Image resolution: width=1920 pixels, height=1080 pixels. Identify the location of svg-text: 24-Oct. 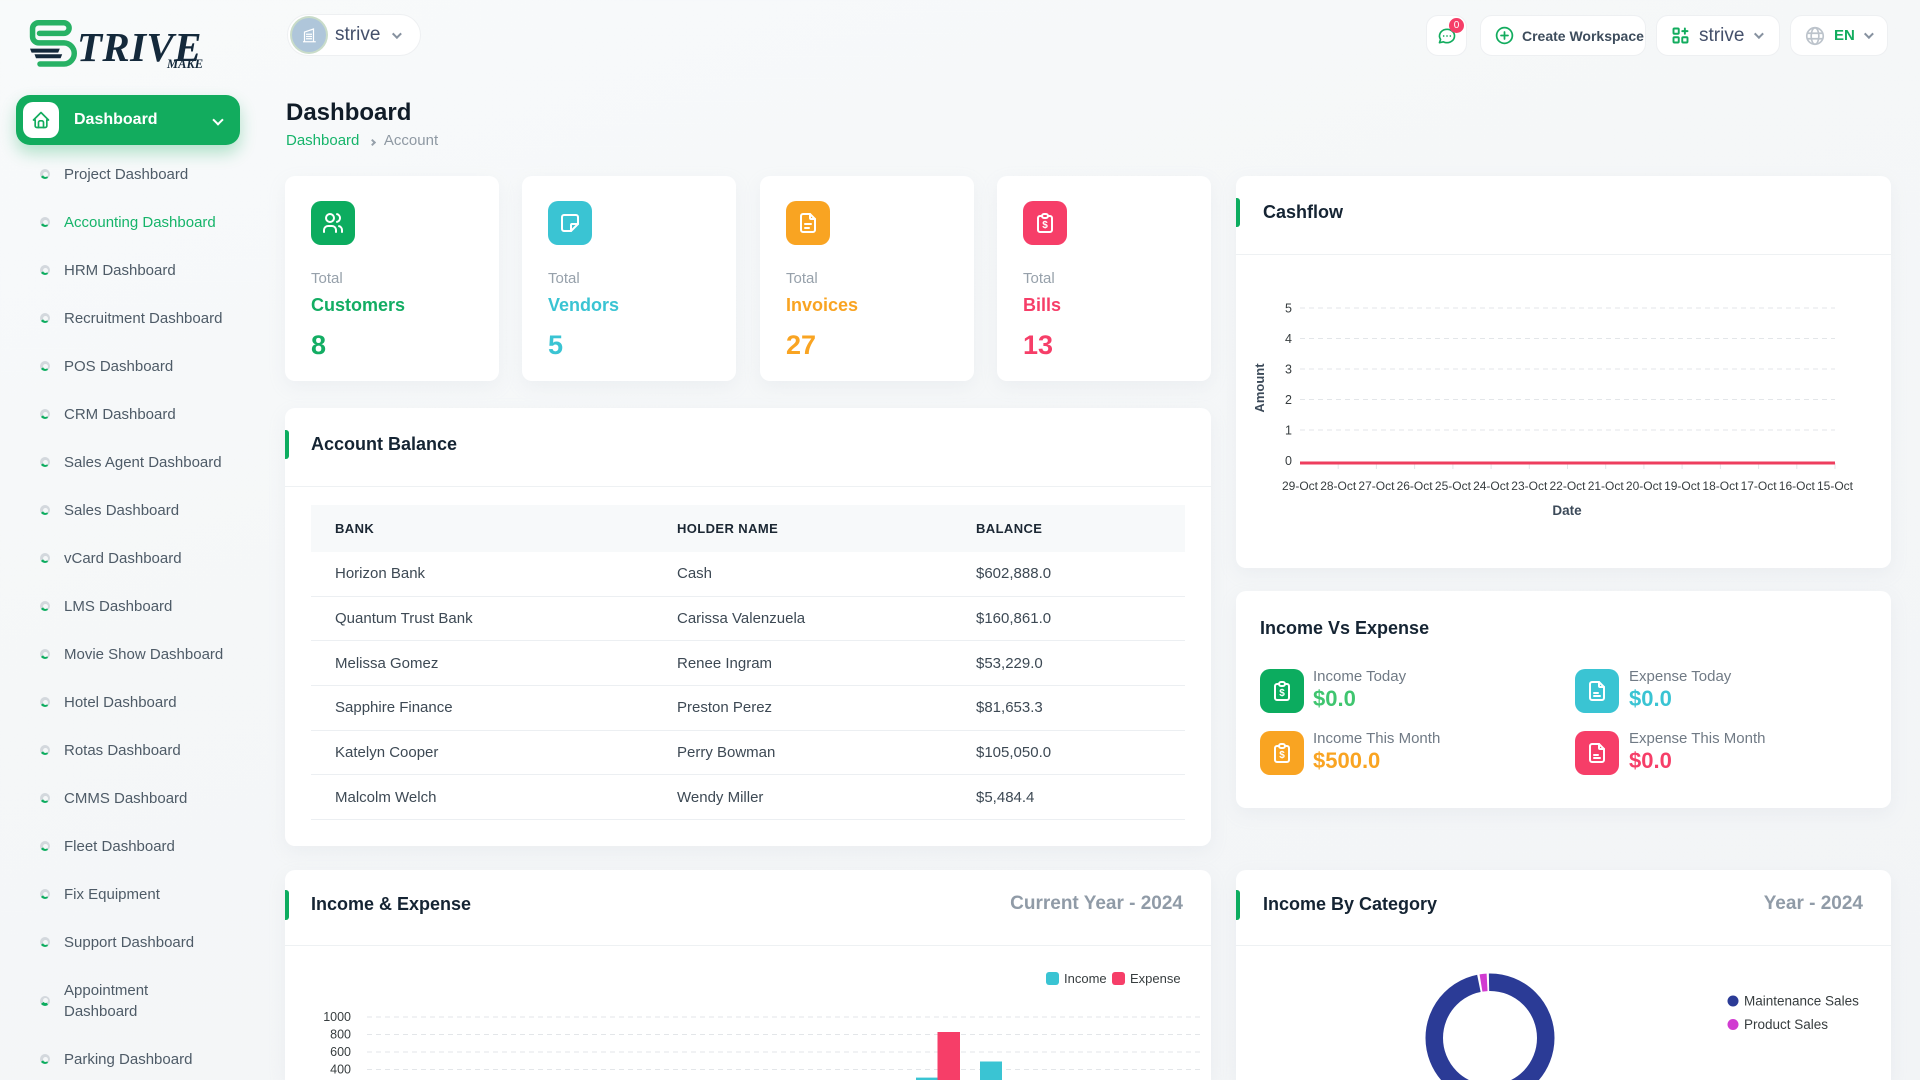
(1491, 486).